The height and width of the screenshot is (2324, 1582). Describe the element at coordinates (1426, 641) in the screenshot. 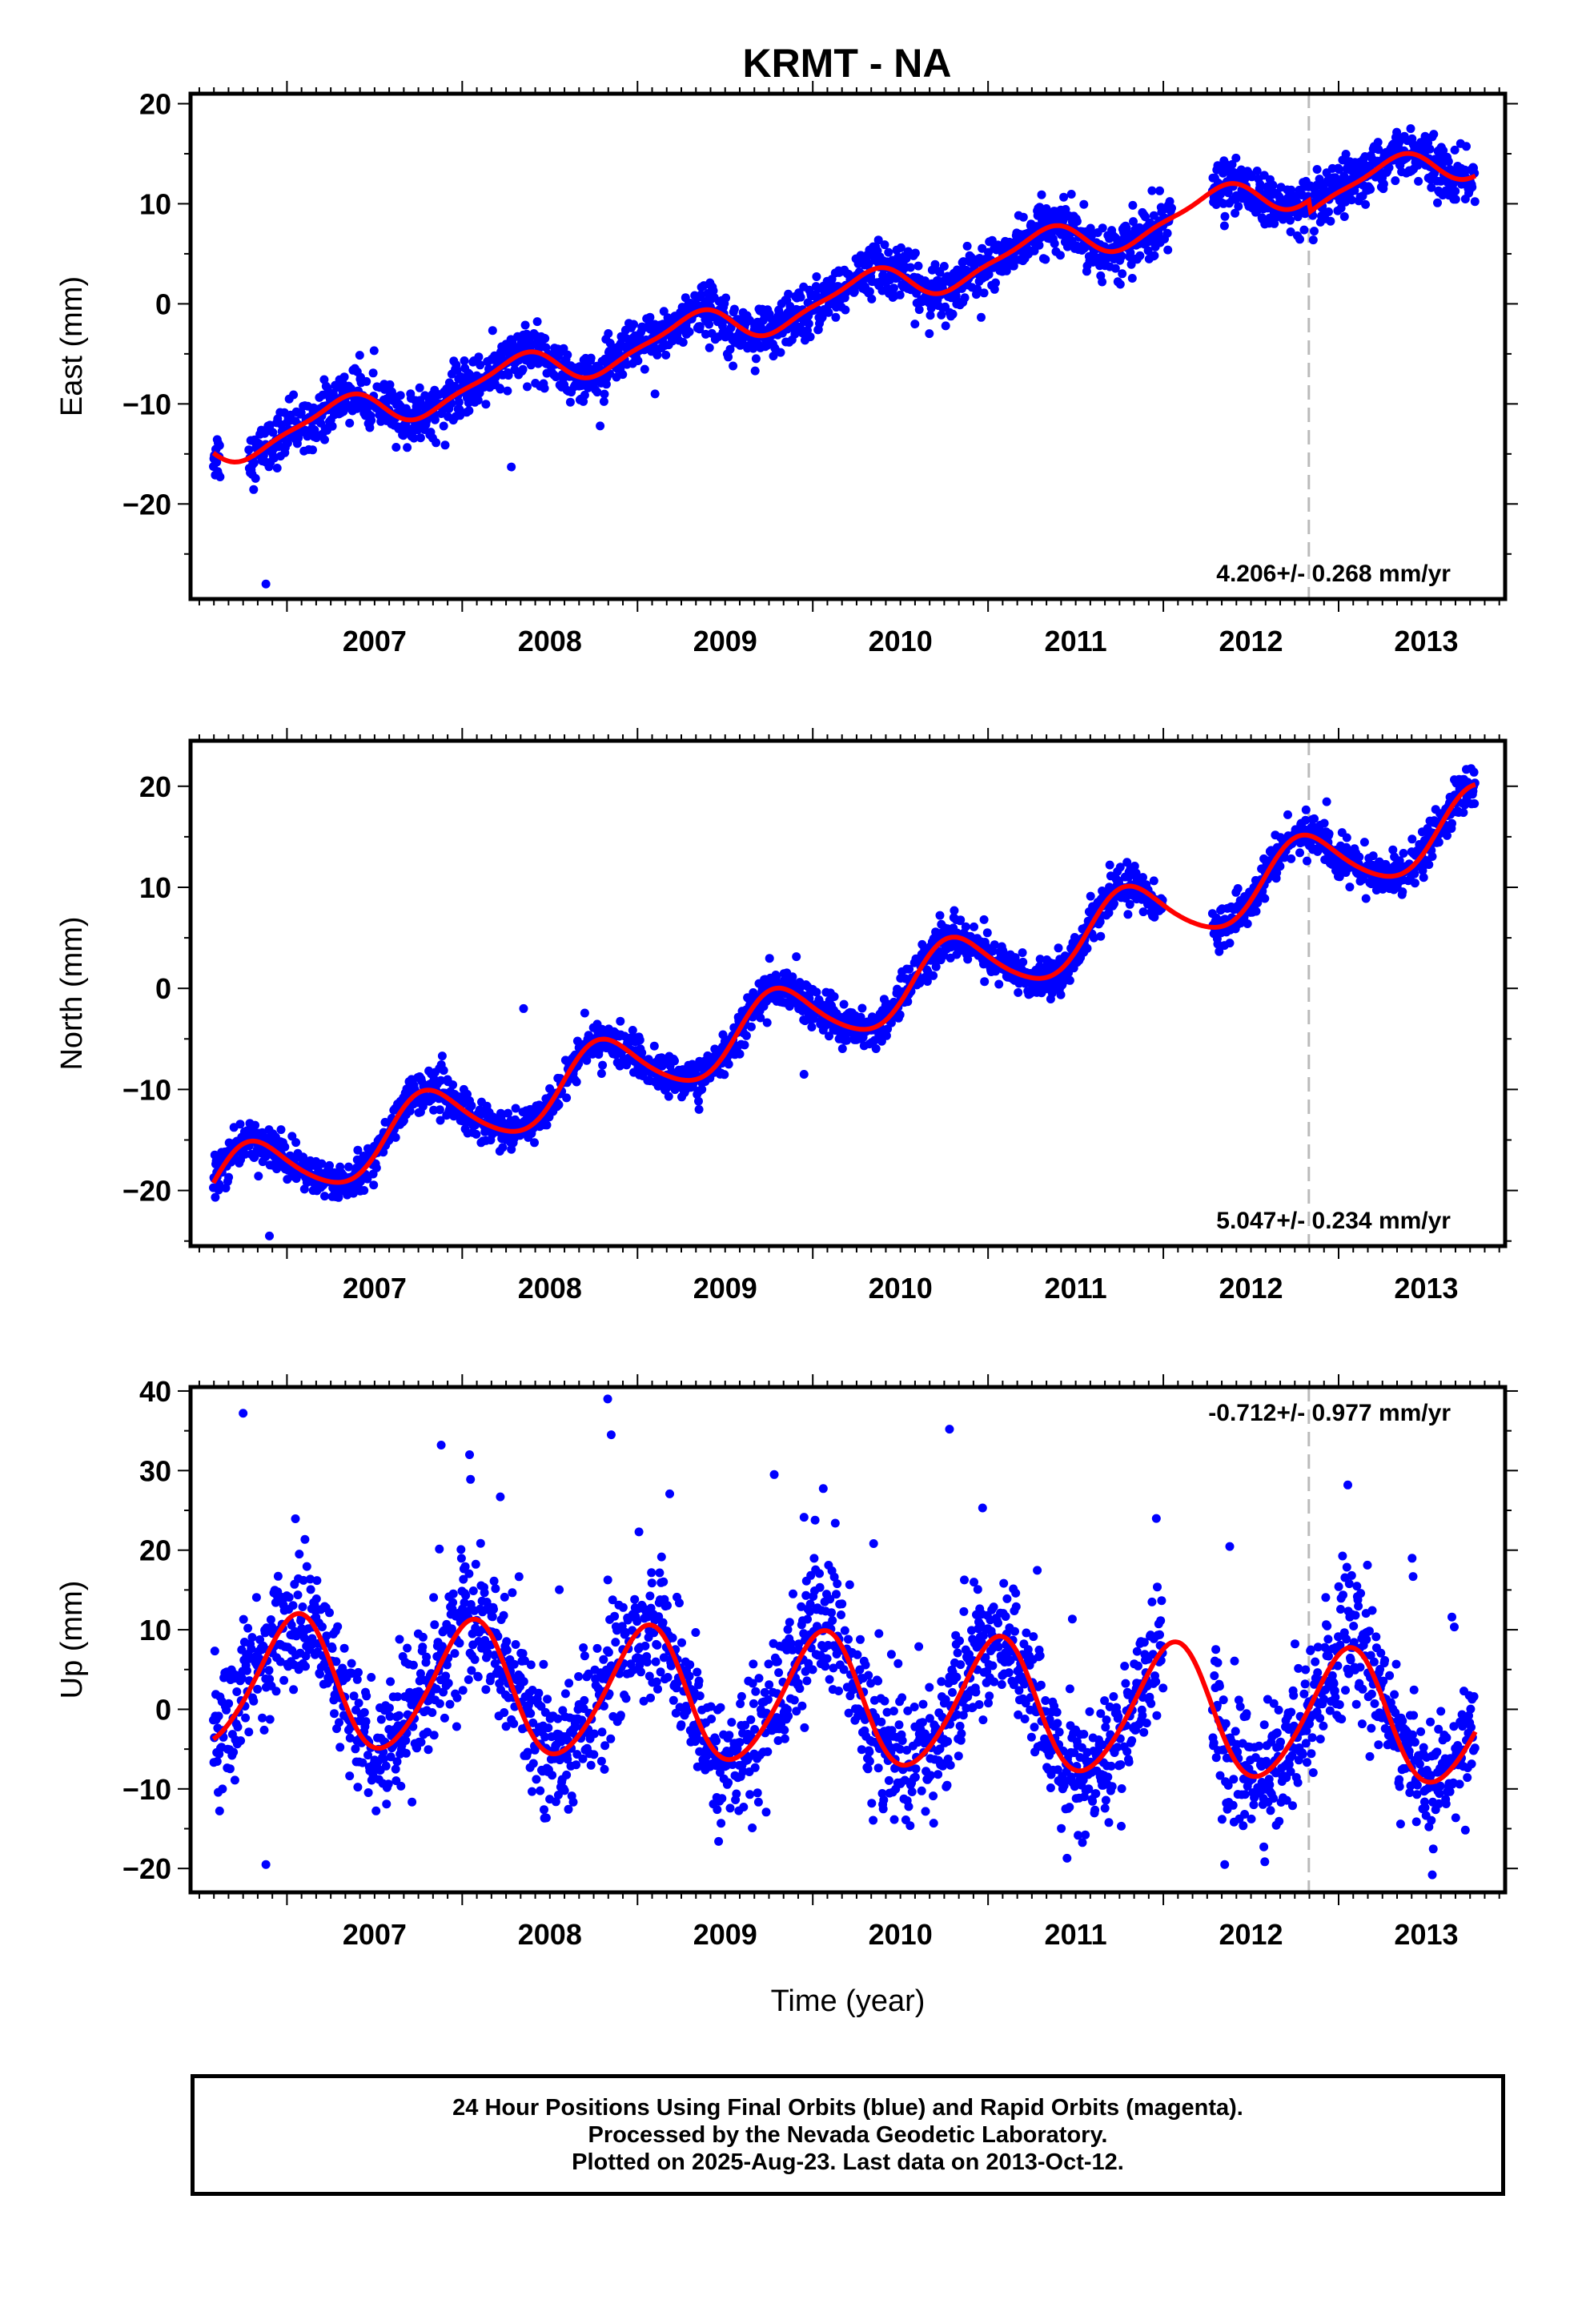

I see `x-tick-label: 2013` at that location.